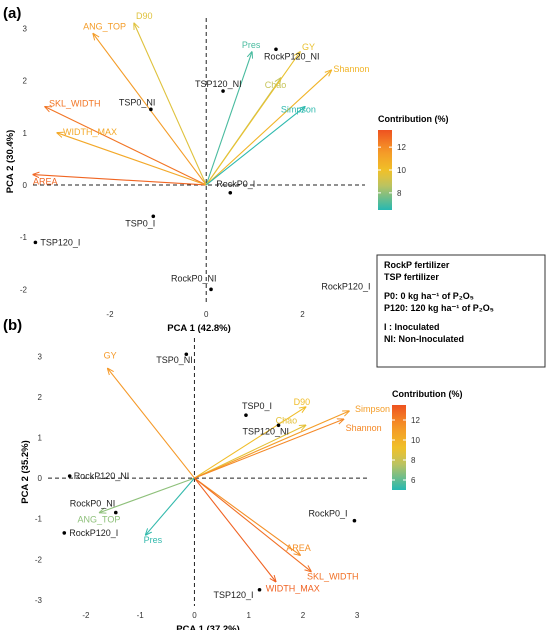  I want to click on x-axis-label: PCA 1 (42.8%), so click(199, 328).